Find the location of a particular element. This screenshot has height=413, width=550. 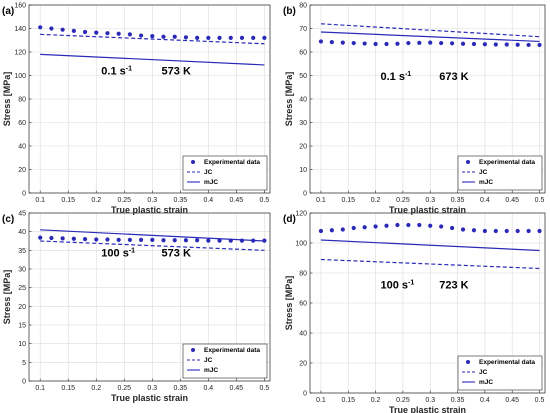

temperature-label: 673 K is located at coordinates (453, 77).